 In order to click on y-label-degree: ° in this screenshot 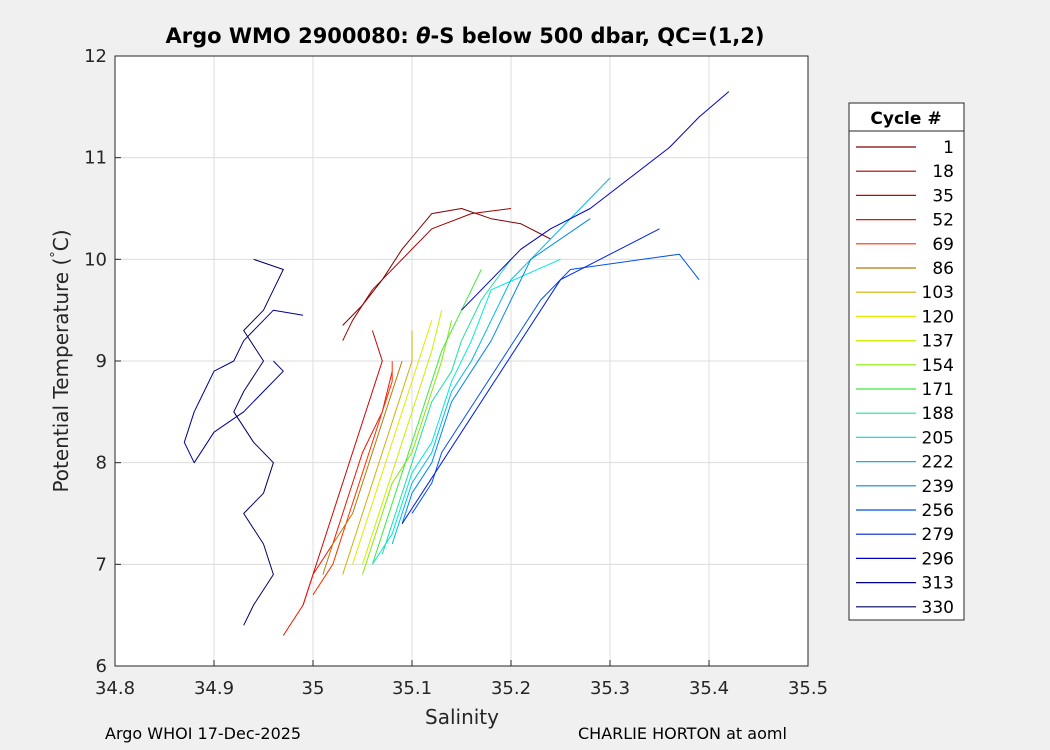, I will do `click(56, 254)`.